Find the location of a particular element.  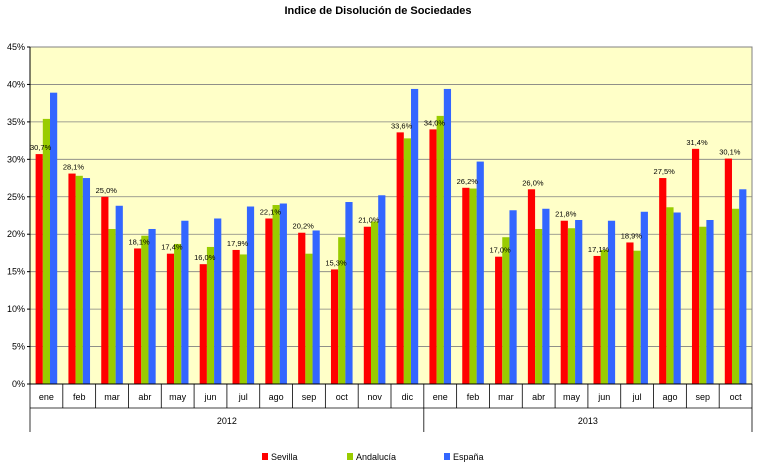

x-tick-label: sep is located at coordinates (309, 397).